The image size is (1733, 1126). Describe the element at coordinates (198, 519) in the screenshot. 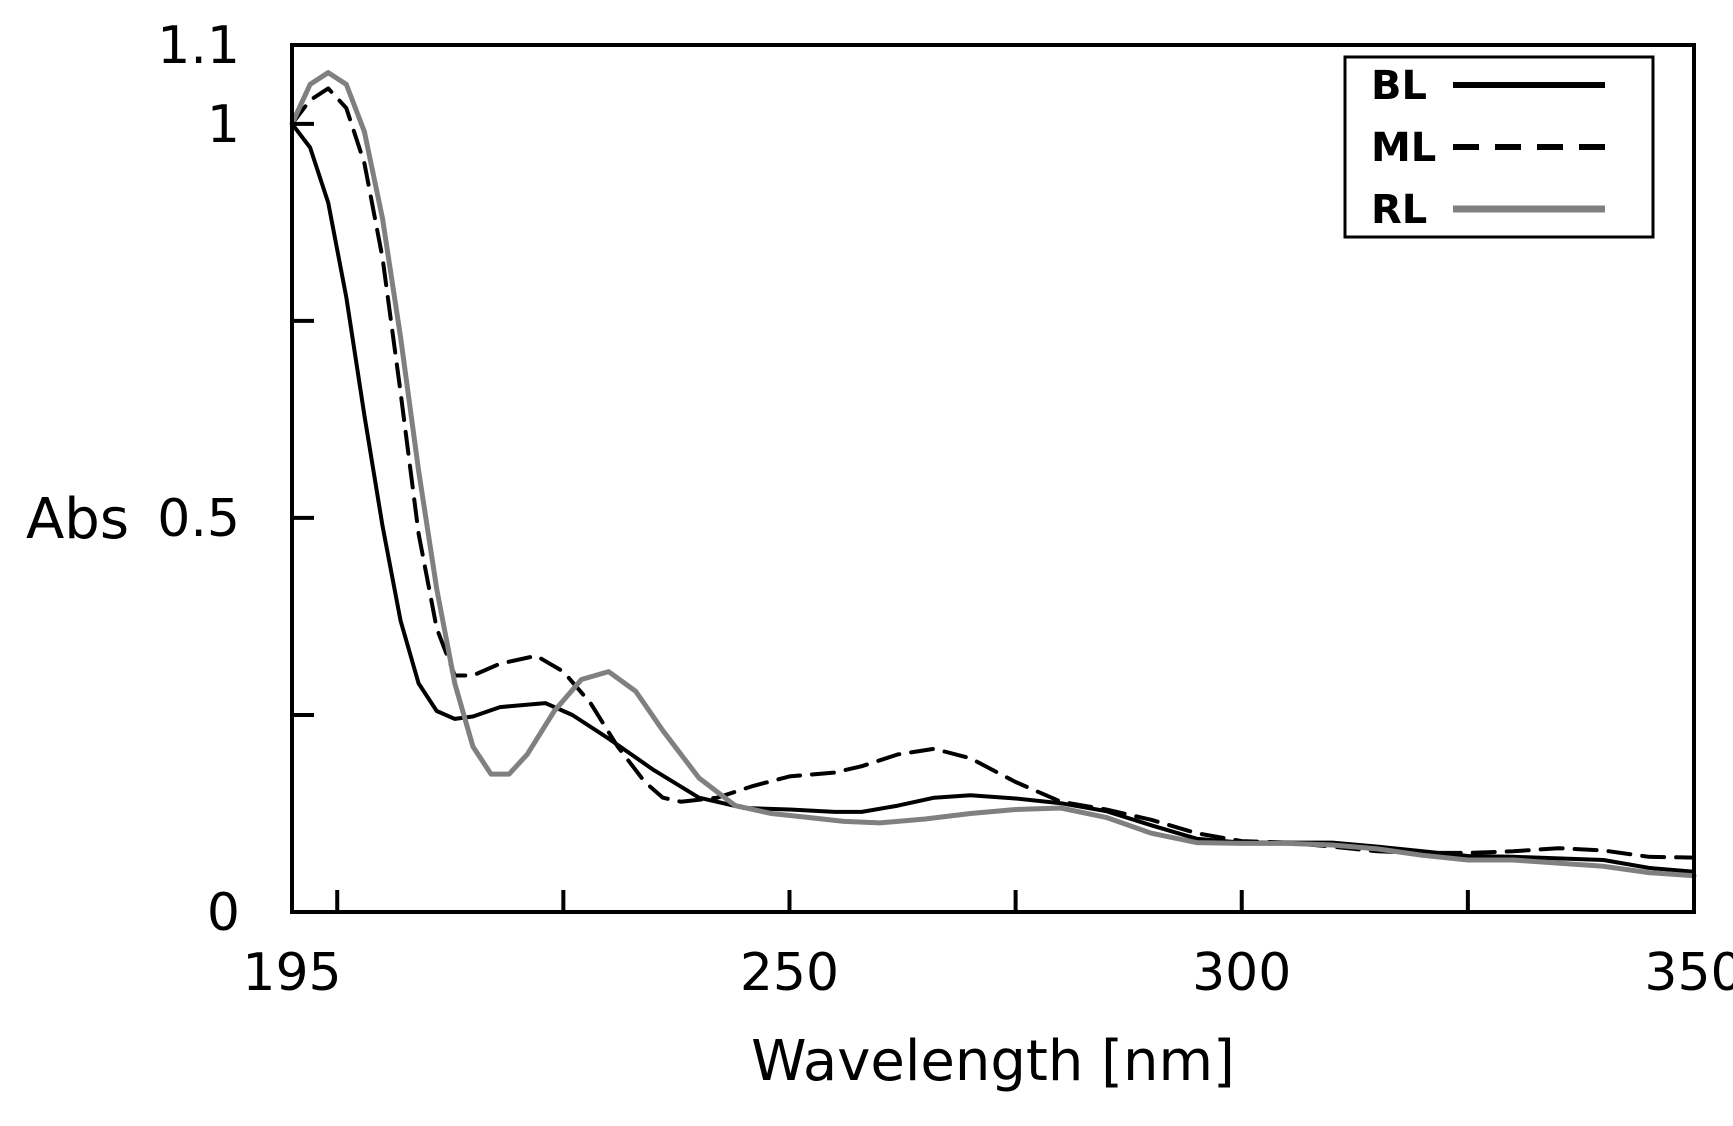

I see `y-tick-label: 0.5` at that location.